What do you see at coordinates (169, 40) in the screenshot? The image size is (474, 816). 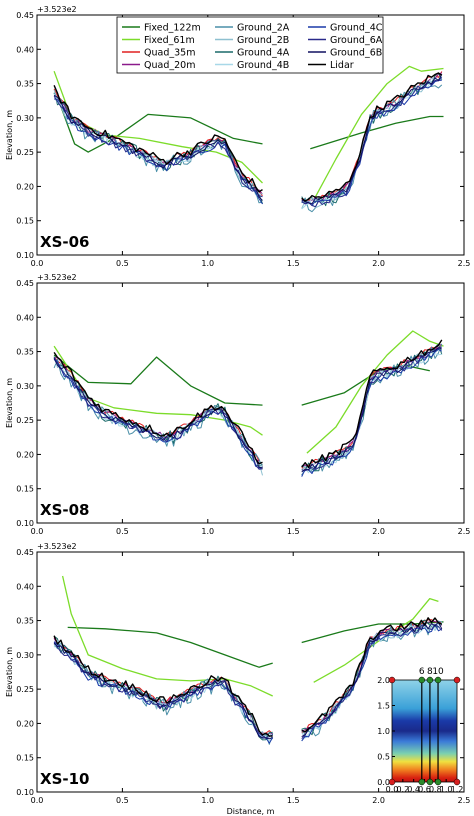 I see `legend-label: Fixed_61m` at bounding box center [169, 40].